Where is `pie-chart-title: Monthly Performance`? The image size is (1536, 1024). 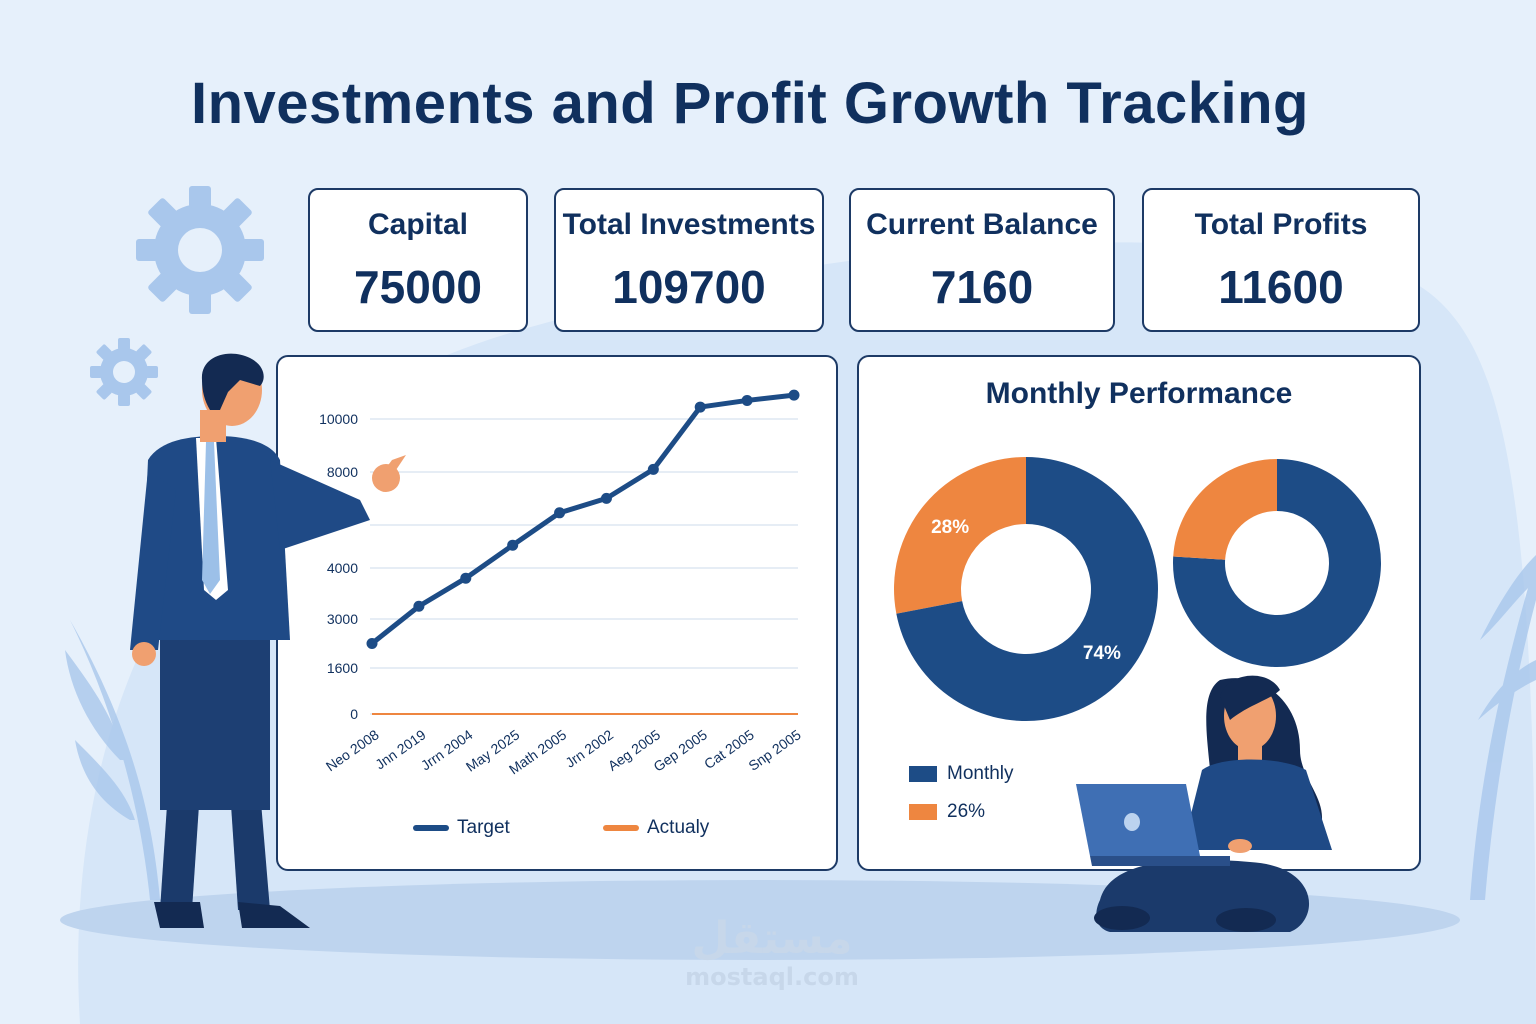 pie-chart-title: Monthly Performance is located at coordinates (1139, 393).